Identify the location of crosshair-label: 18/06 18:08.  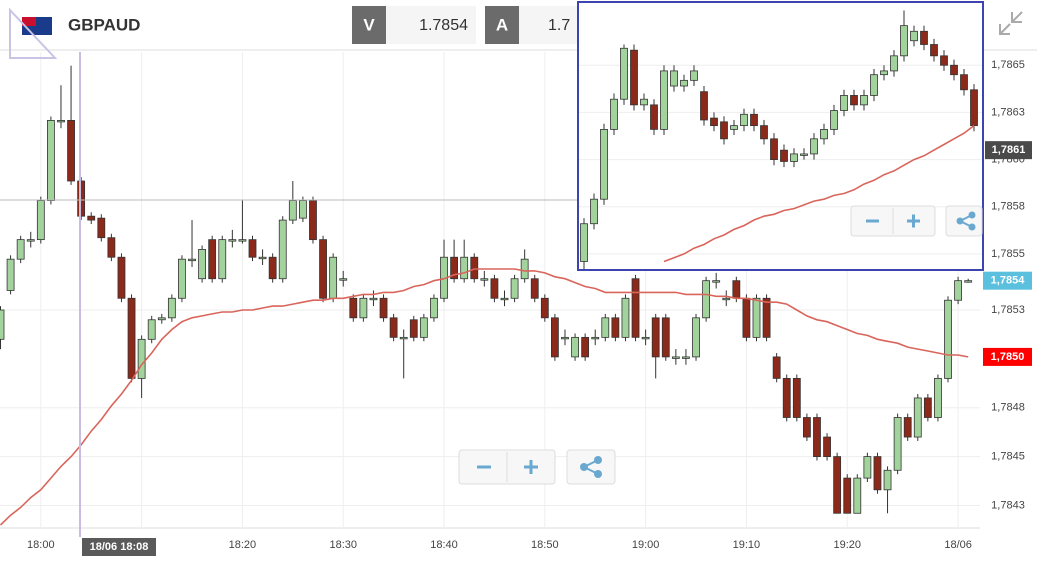
(119, 547).